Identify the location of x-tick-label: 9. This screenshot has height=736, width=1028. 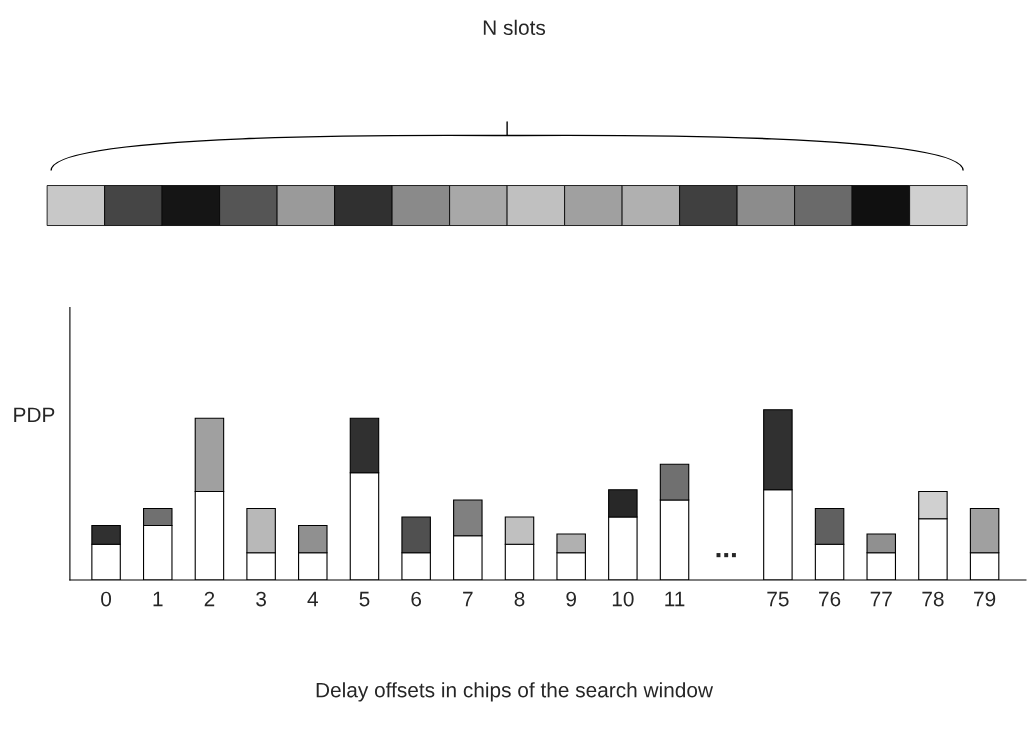
(571, 599).